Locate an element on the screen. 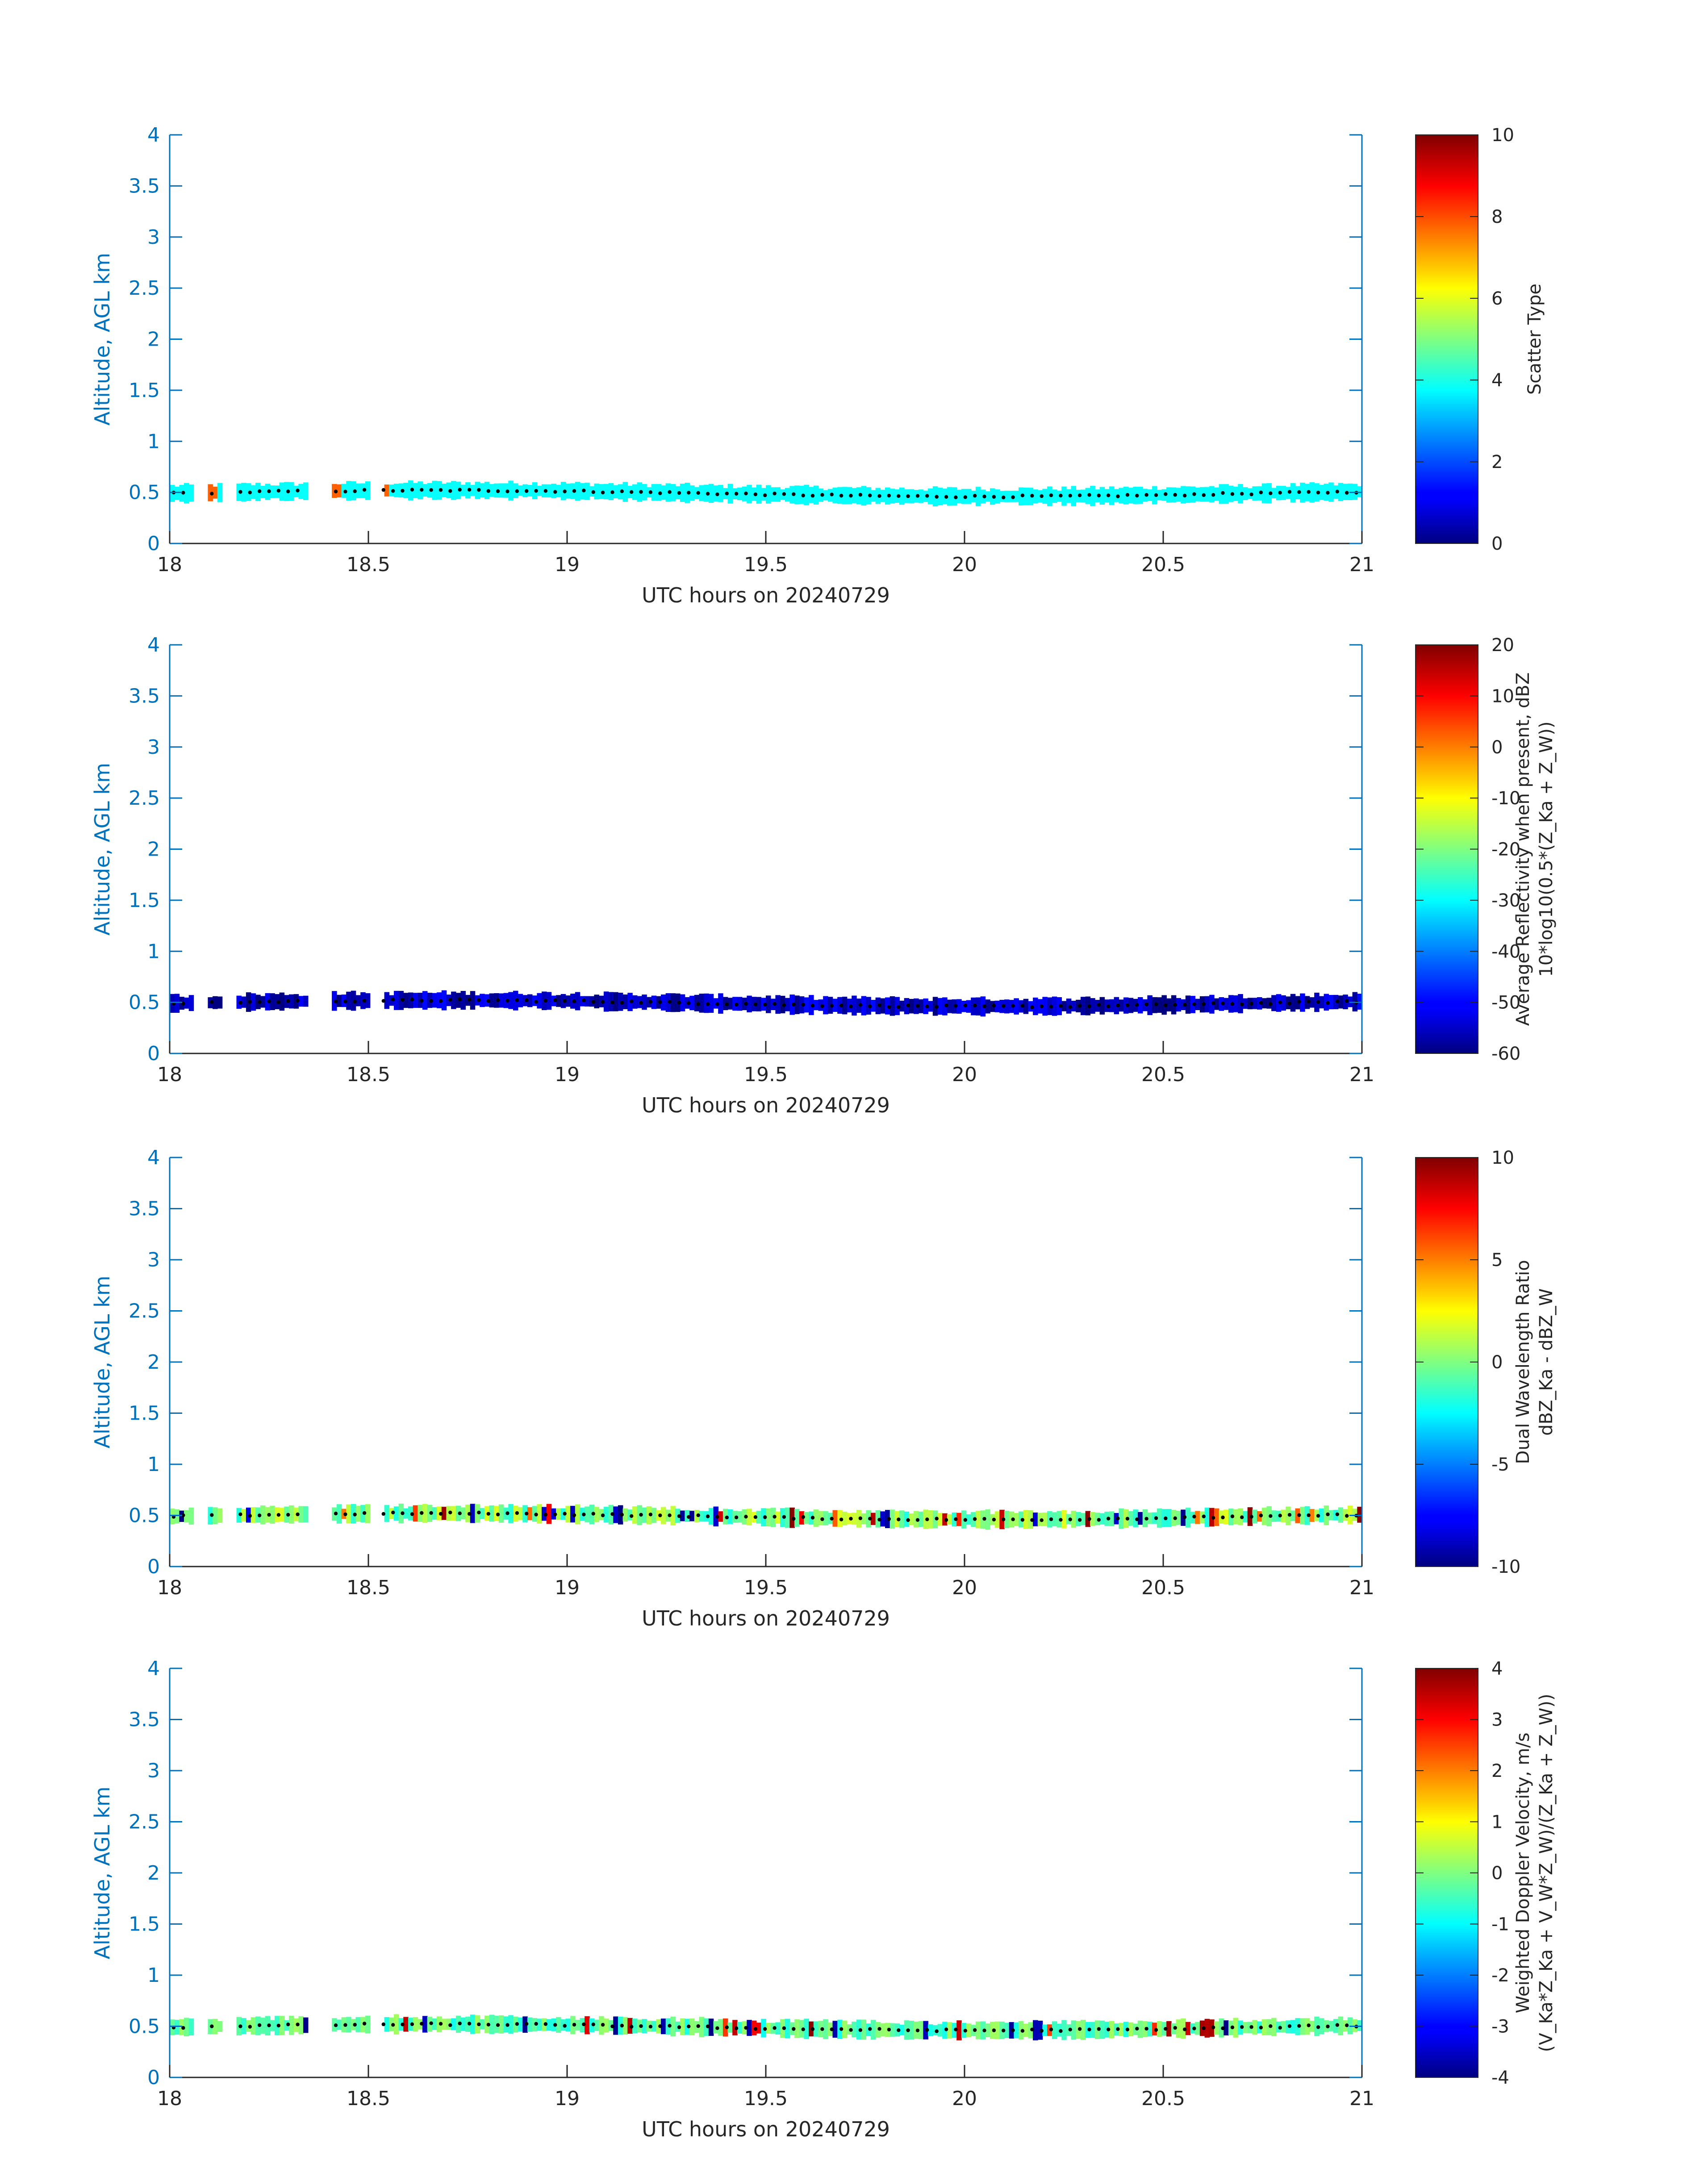  colorbar-label: Weighted Doppler Velocity, m/s is located at coordinates (1523, 1873).